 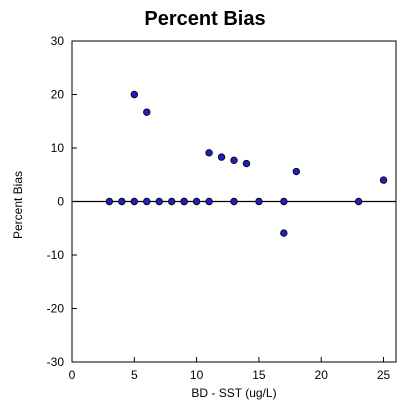 I want to click on x-tick-label: 10, so click(x=197, y=375).